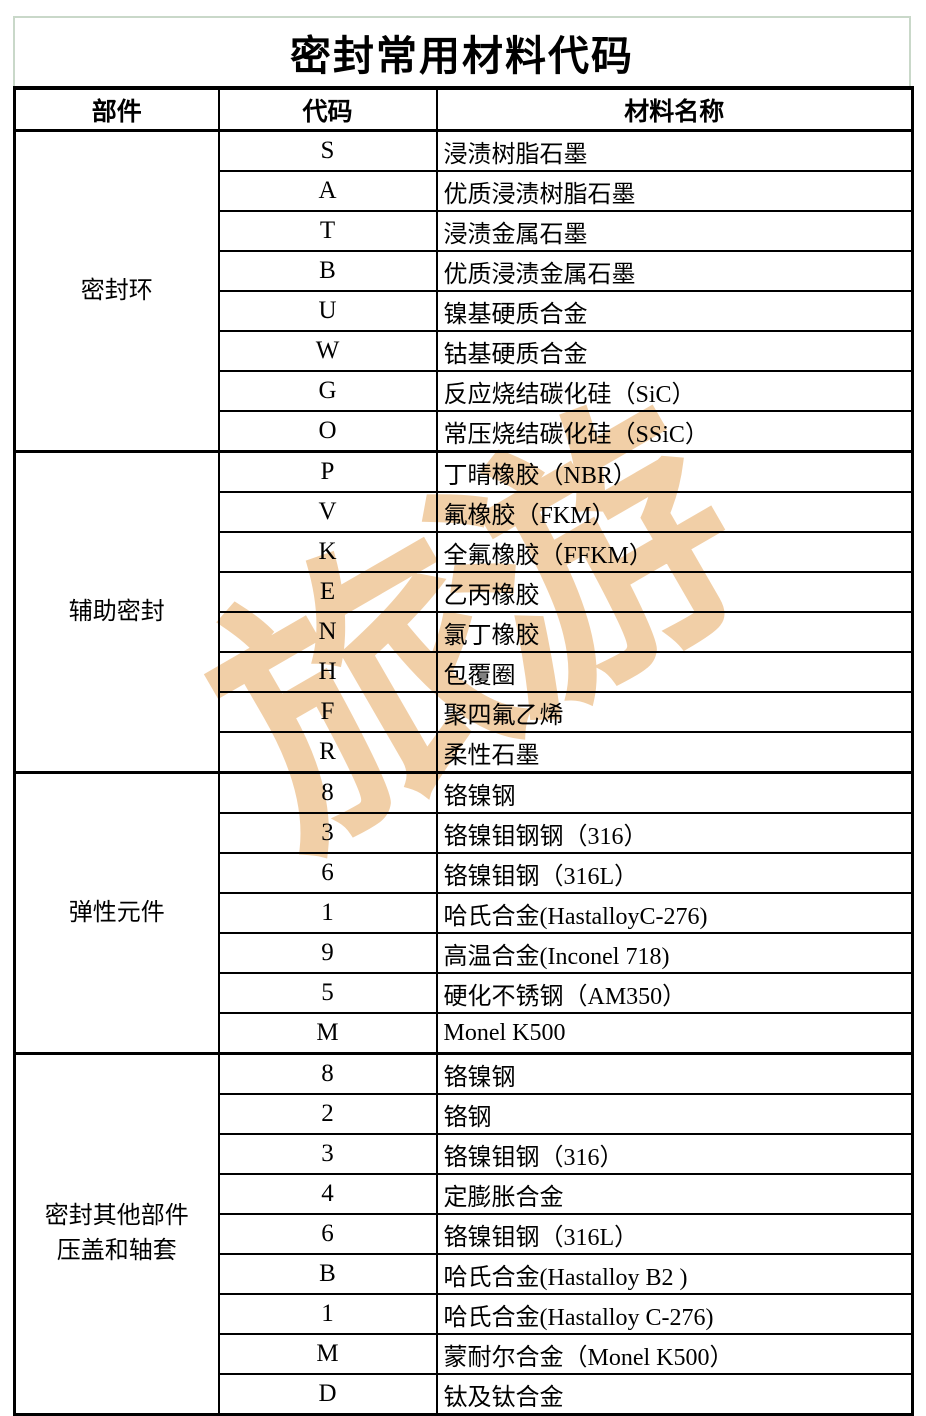 The height and width of the screenshot is (1416, 926). What do you see at coordinates (674, 993) in the screenshot?
I see `material-cell: 硬化不锈钢（AM350）` at bounding box center [674, 993].